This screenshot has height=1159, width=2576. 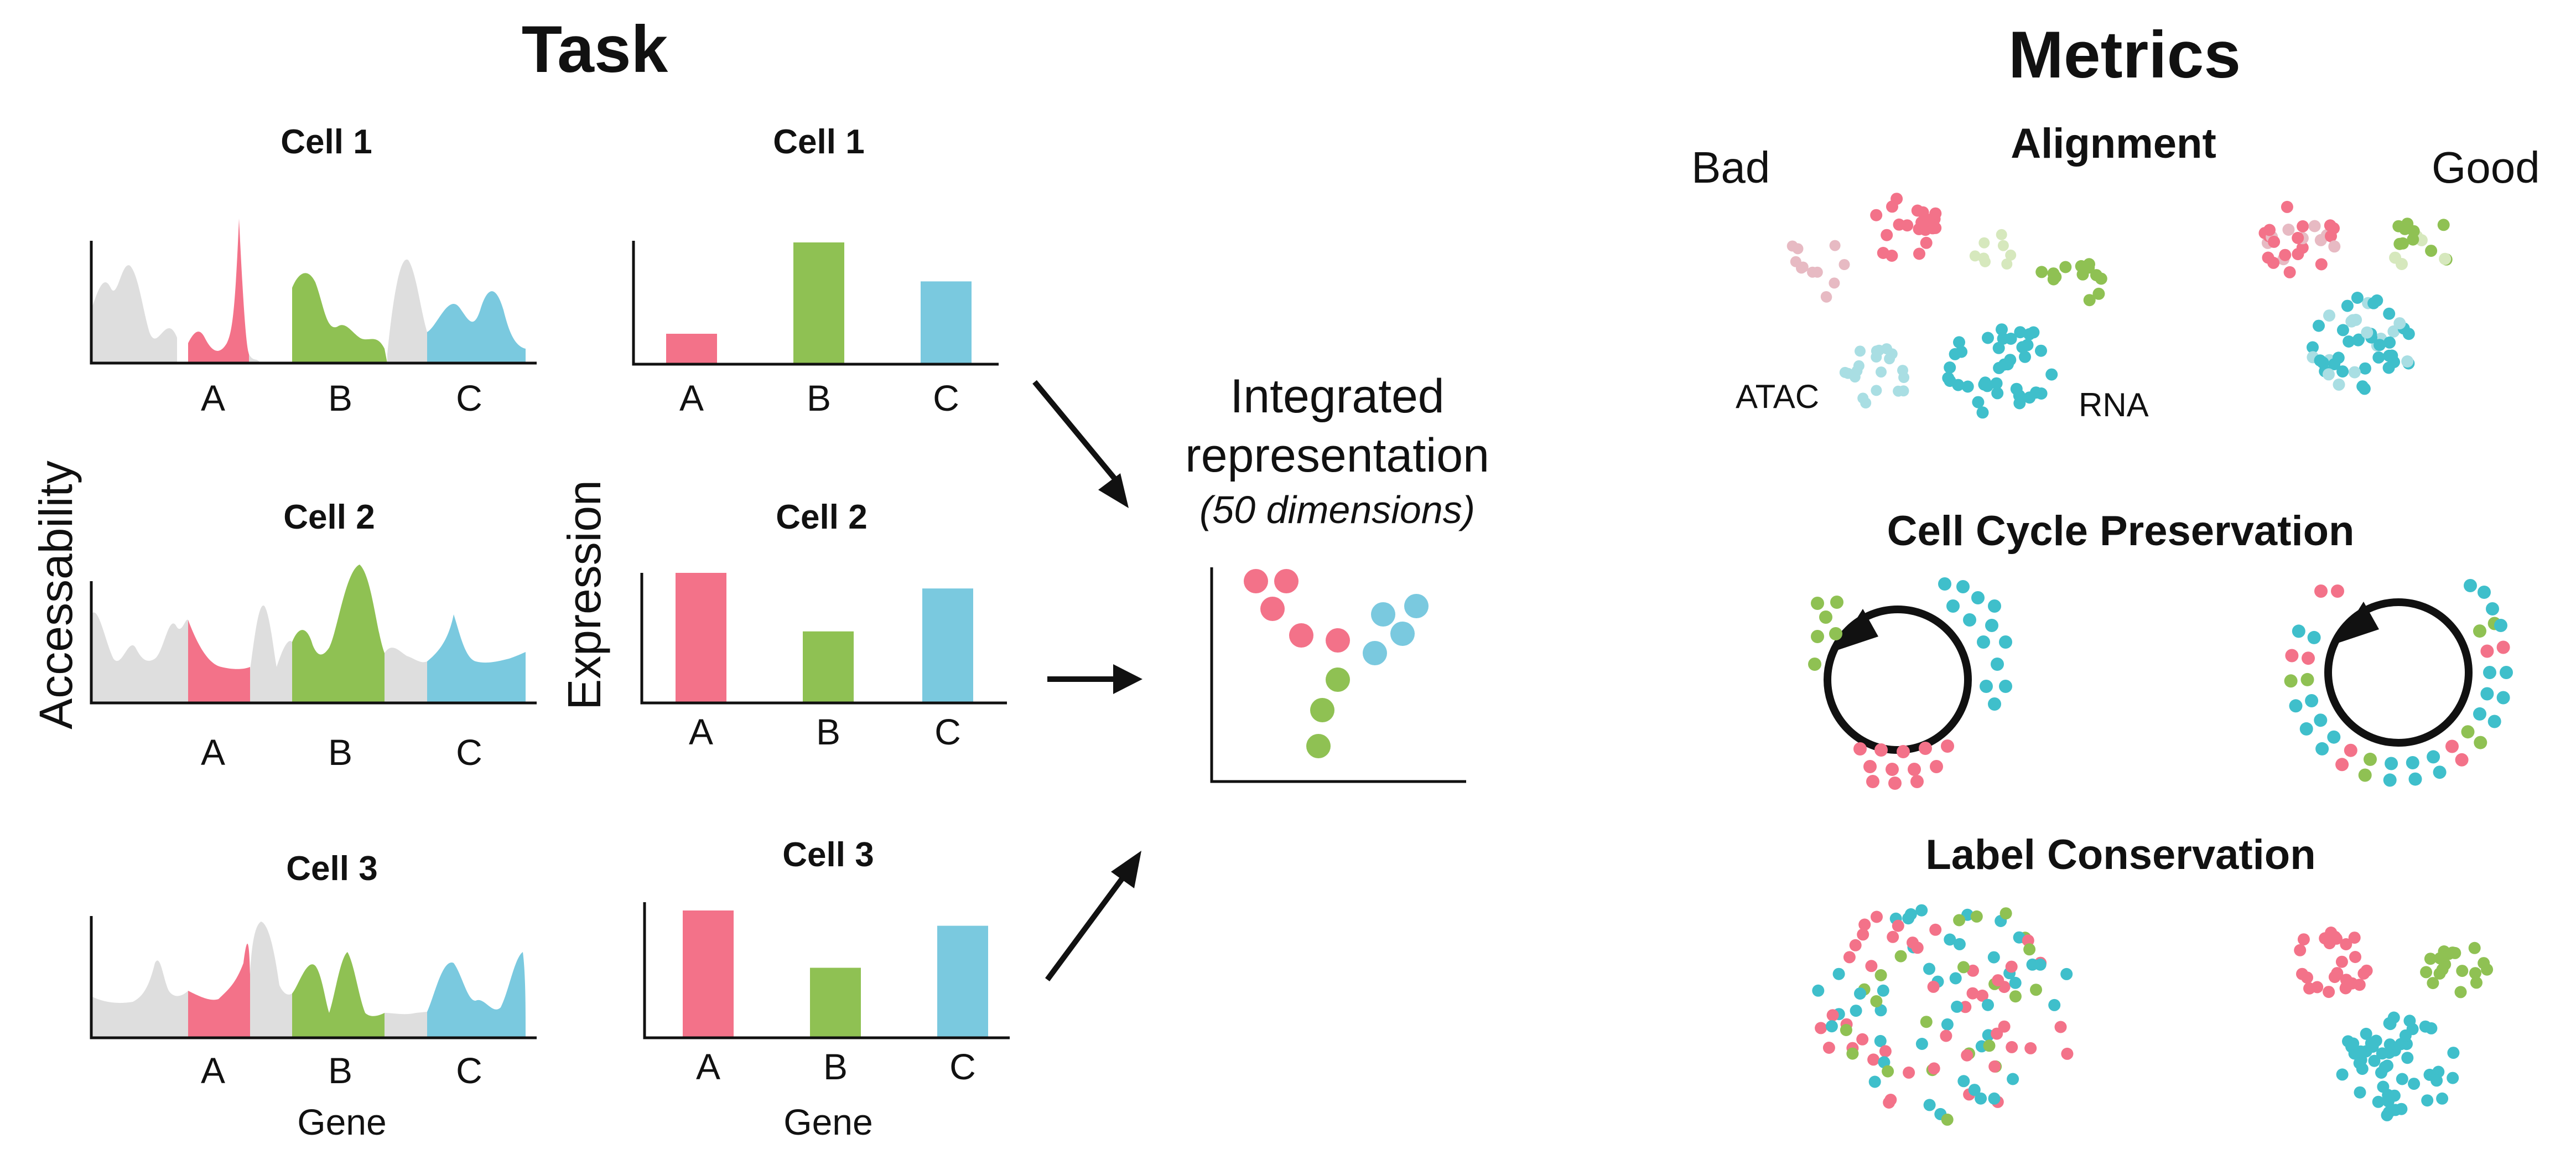 What do you see at coordinates (1337, 396) in the screenshot?
I see `integrated-title-line1: Integrated` at bounding box center [1337, 396].